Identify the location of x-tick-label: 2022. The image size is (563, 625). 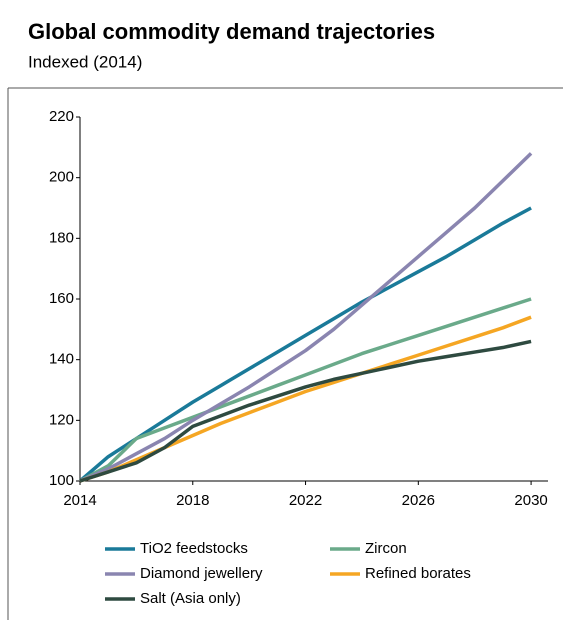
(305, 500).